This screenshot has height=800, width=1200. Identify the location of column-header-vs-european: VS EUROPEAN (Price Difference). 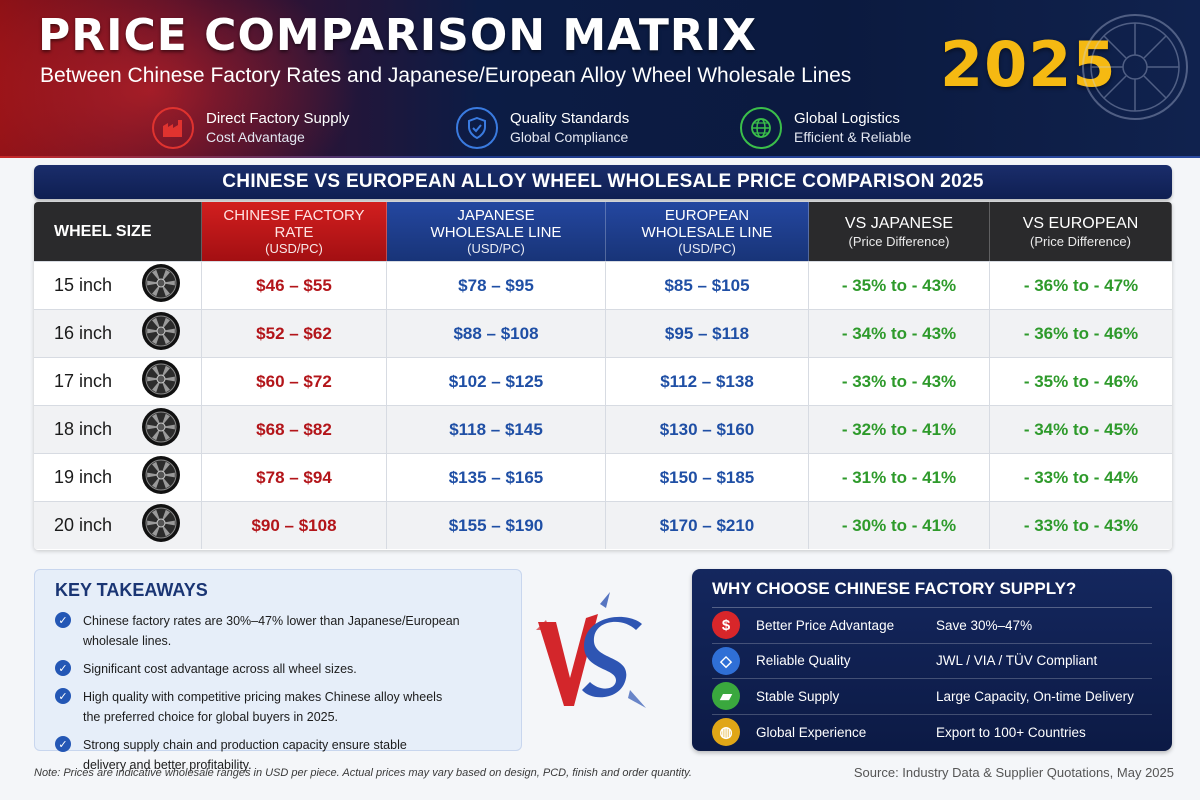
(1081, 231).